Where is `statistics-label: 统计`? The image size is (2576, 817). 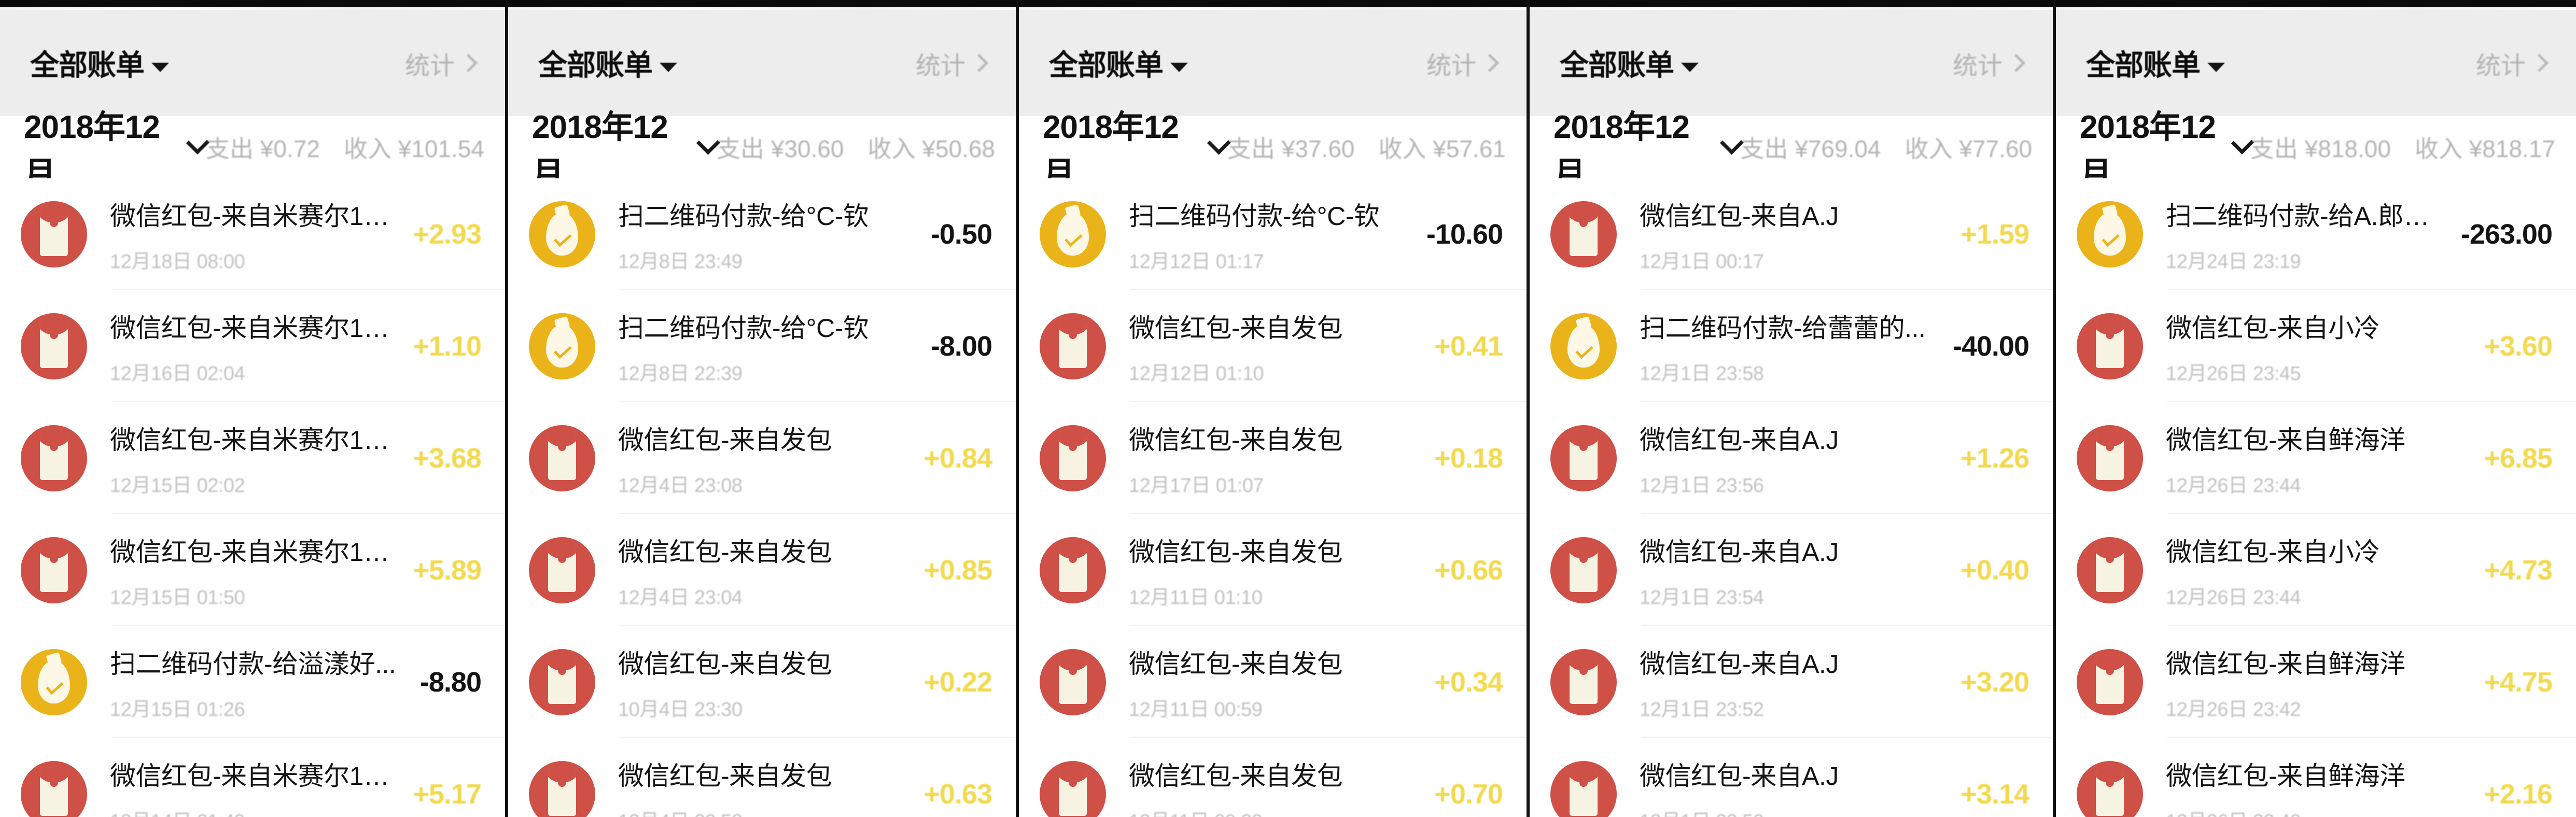
statistics-label: 统计 is located at coordinates (429, 66).